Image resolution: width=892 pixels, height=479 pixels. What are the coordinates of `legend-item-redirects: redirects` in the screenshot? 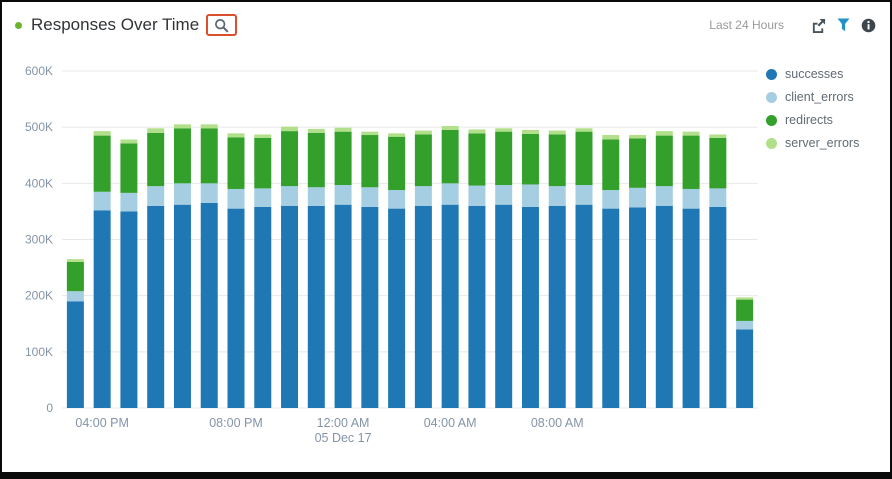 It's located at (826, 120).